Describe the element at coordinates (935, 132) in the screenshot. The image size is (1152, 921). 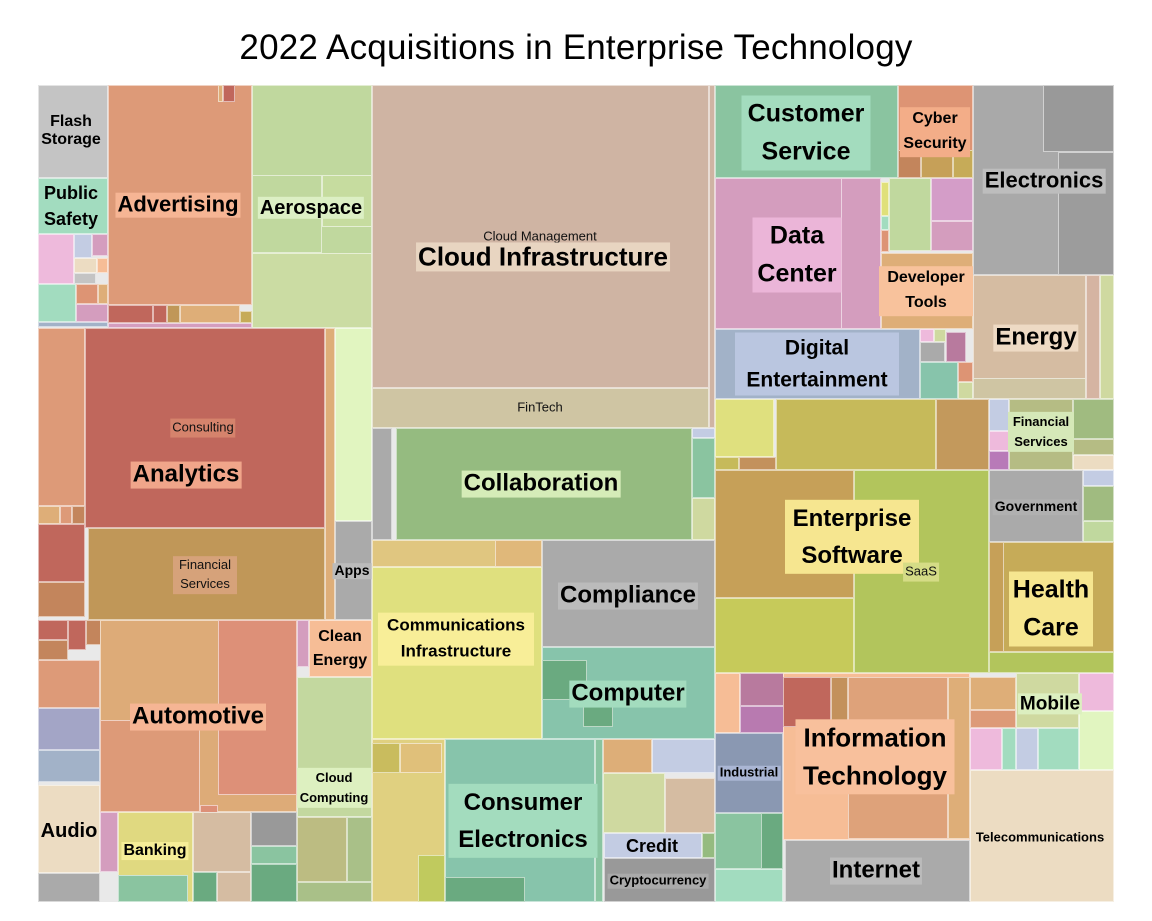
I see `label-cyber-security: Cyber Security` at that location.